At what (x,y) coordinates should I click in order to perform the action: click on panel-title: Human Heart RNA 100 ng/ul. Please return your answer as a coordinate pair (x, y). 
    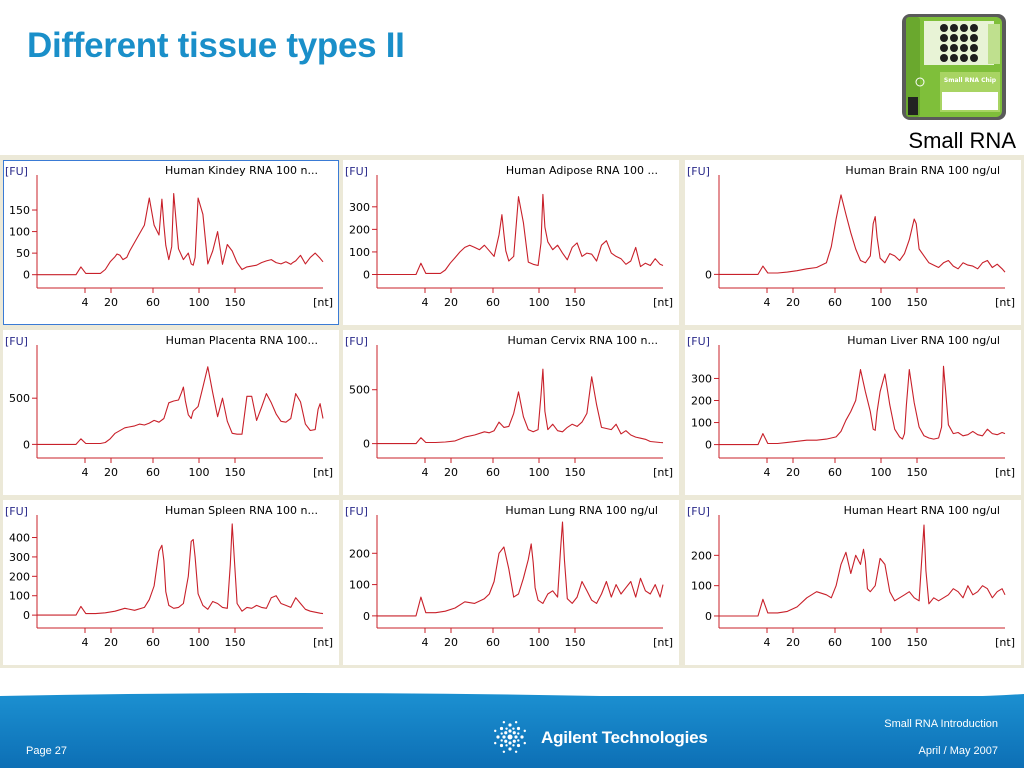
    Looking at the image, I should click on (922, 510).